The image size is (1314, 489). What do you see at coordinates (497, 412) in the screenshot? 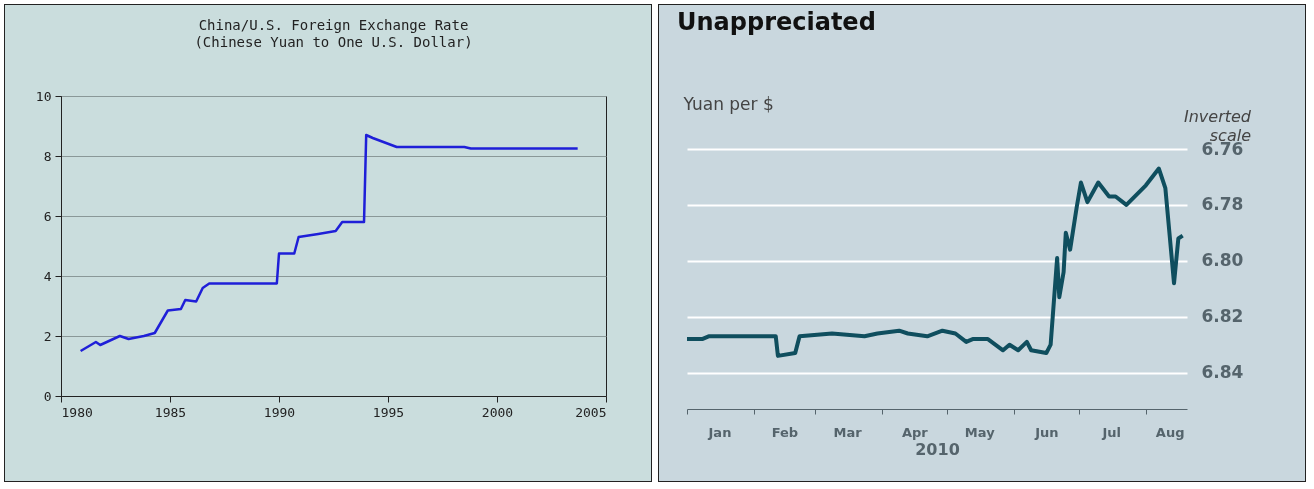
I see `x-tick-label: 2000` at bounding box center [497, 412].